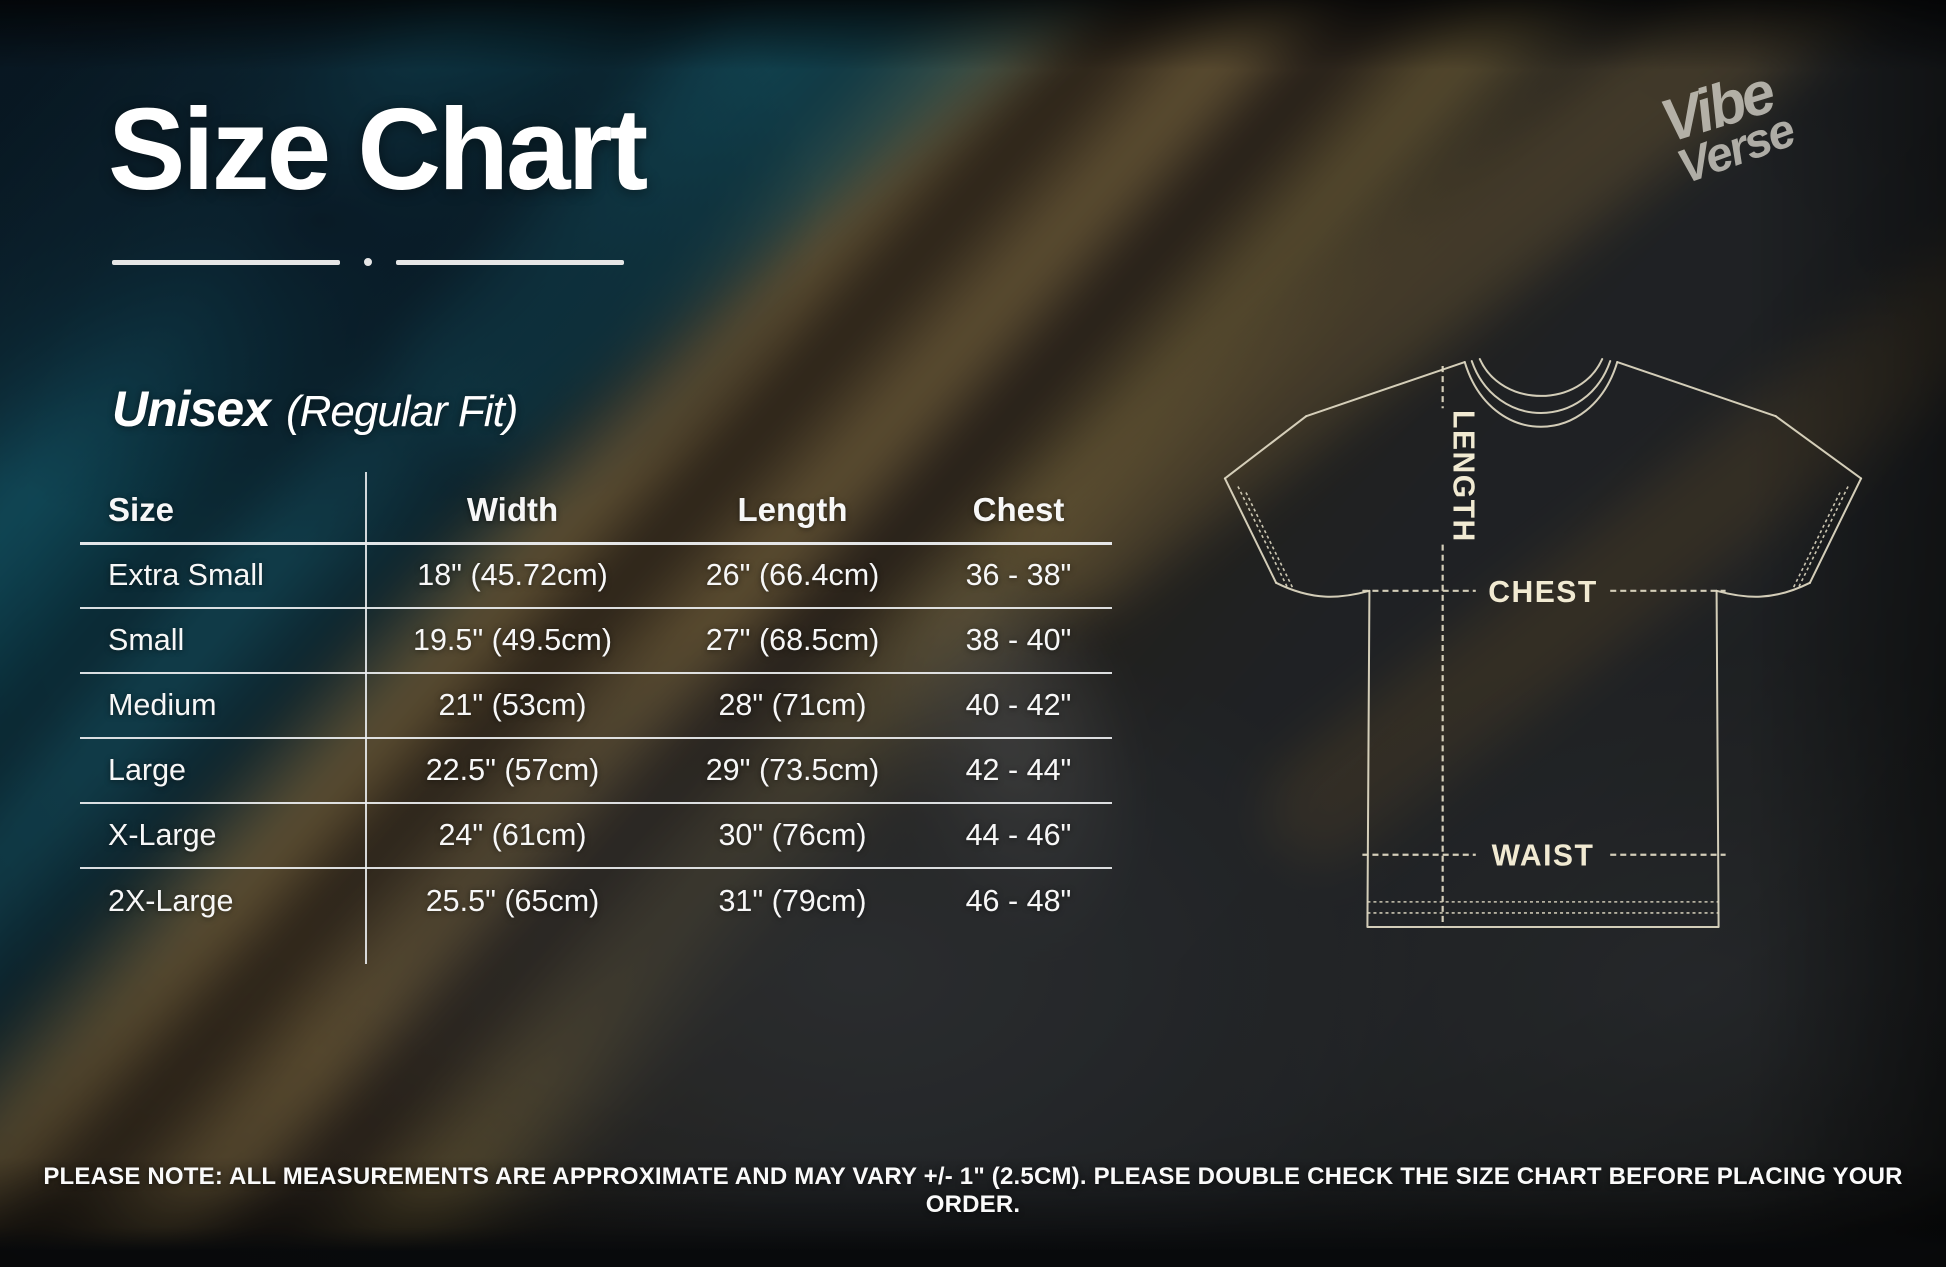 Image resolution: width=1946 pixels, height=1267 pixels. Describe the element at coordinates (596, 510) in the screenshot. I see `table-header-row: Size Width Length Chest` at that location.